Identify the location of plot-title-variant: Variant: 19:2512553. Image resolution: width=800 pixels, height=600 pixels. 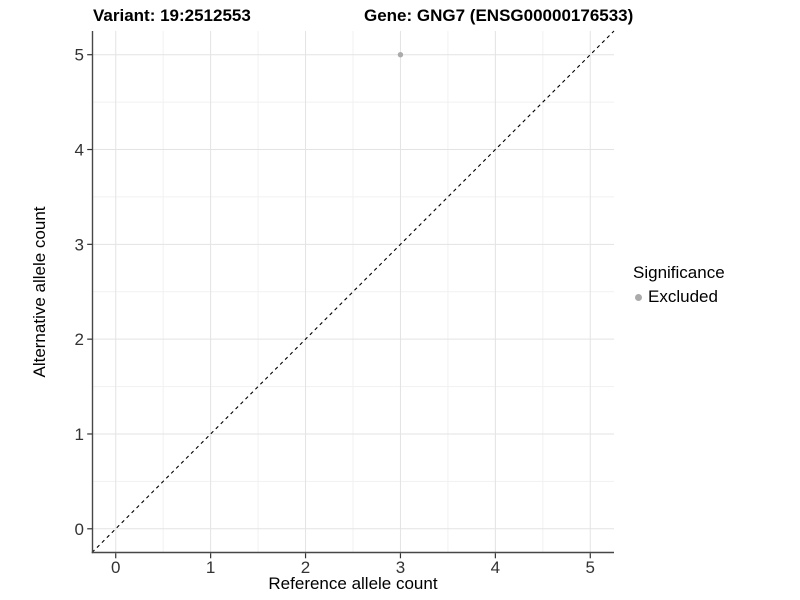
(172, 15).